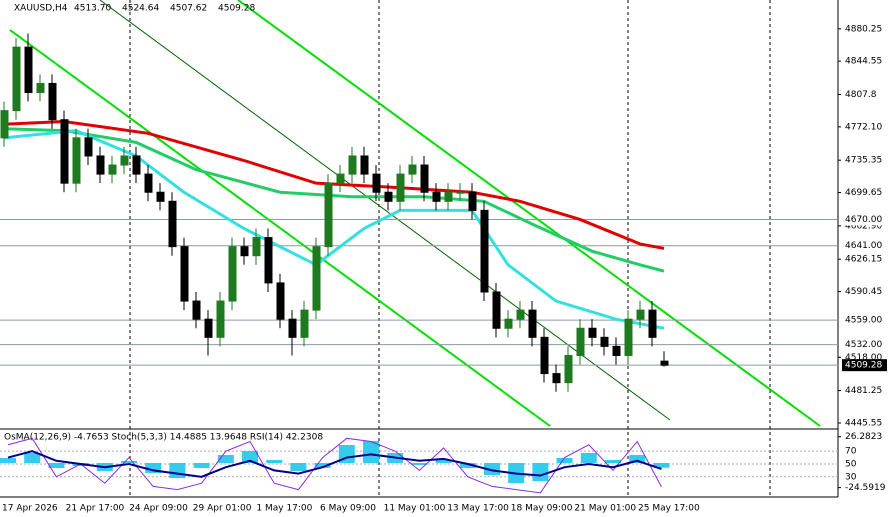 This screenshot has width=888, height=517. Describe the element at coordinates (222, 509) in the screenshot. I see `x-tick-label: 29 Apr 01:00` at that location.